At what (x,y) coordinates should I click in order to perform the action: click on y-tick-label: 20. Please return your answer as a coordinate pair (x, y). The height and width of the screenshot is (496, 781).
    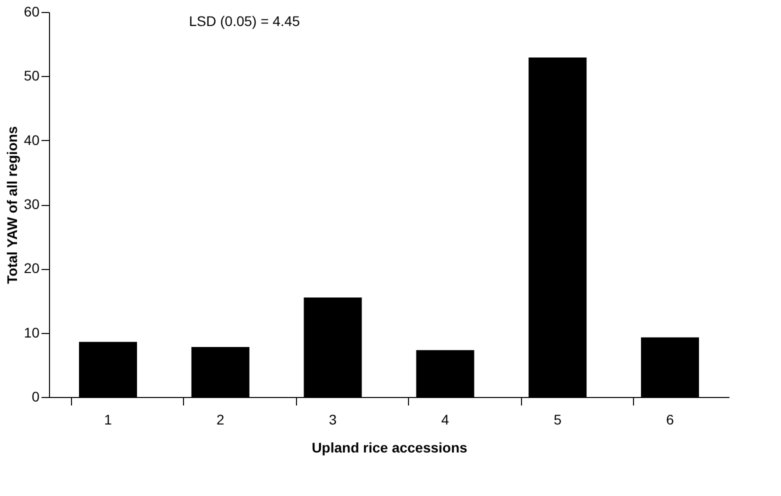
    Looking at the image, I should click on (32, 268).